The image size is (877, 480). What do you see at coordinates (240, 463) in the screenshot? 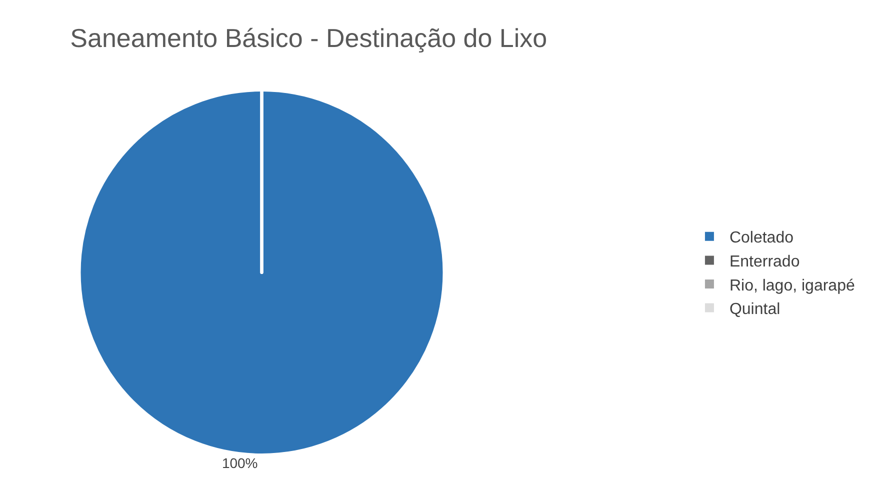
I see `data-label: 100%` at bounding box center [240, 463].